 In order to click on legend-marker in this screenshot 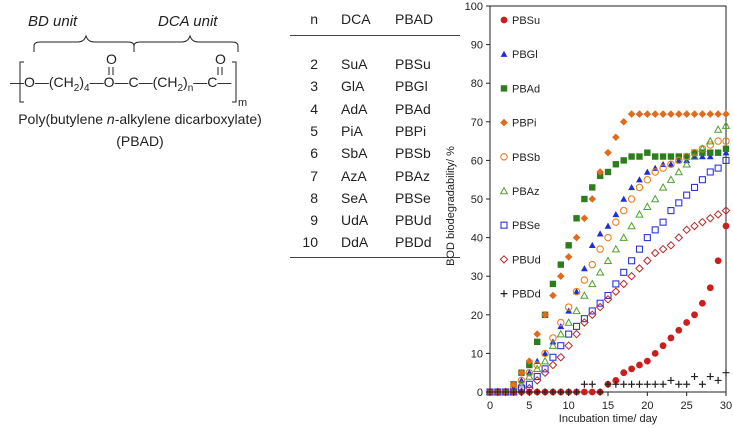, I will do `click(504, 259)`.